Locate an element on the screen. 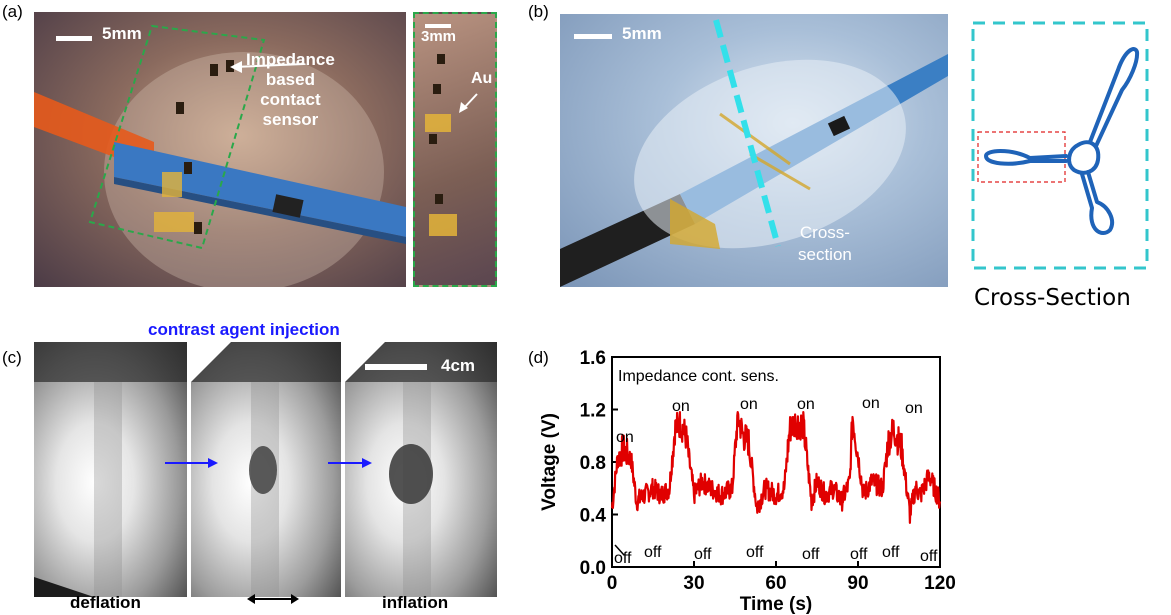 This screenshot has height=615, width=1171. balloon-photo-b-drawing is located at coordinates (754, 153).